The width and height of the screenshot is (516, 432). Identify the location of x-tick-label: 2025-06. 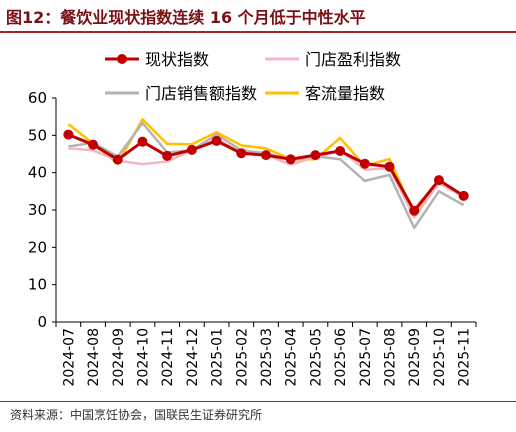
(341, 357).